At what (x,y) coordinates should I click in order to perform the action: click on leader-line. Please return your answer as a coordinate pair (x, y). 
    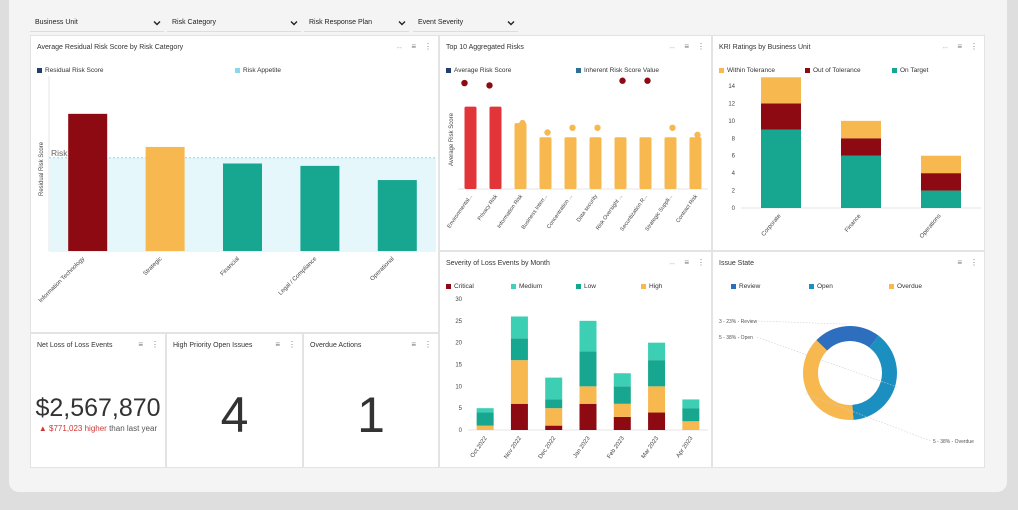
    Looking at the image, I should click on (827, 362).